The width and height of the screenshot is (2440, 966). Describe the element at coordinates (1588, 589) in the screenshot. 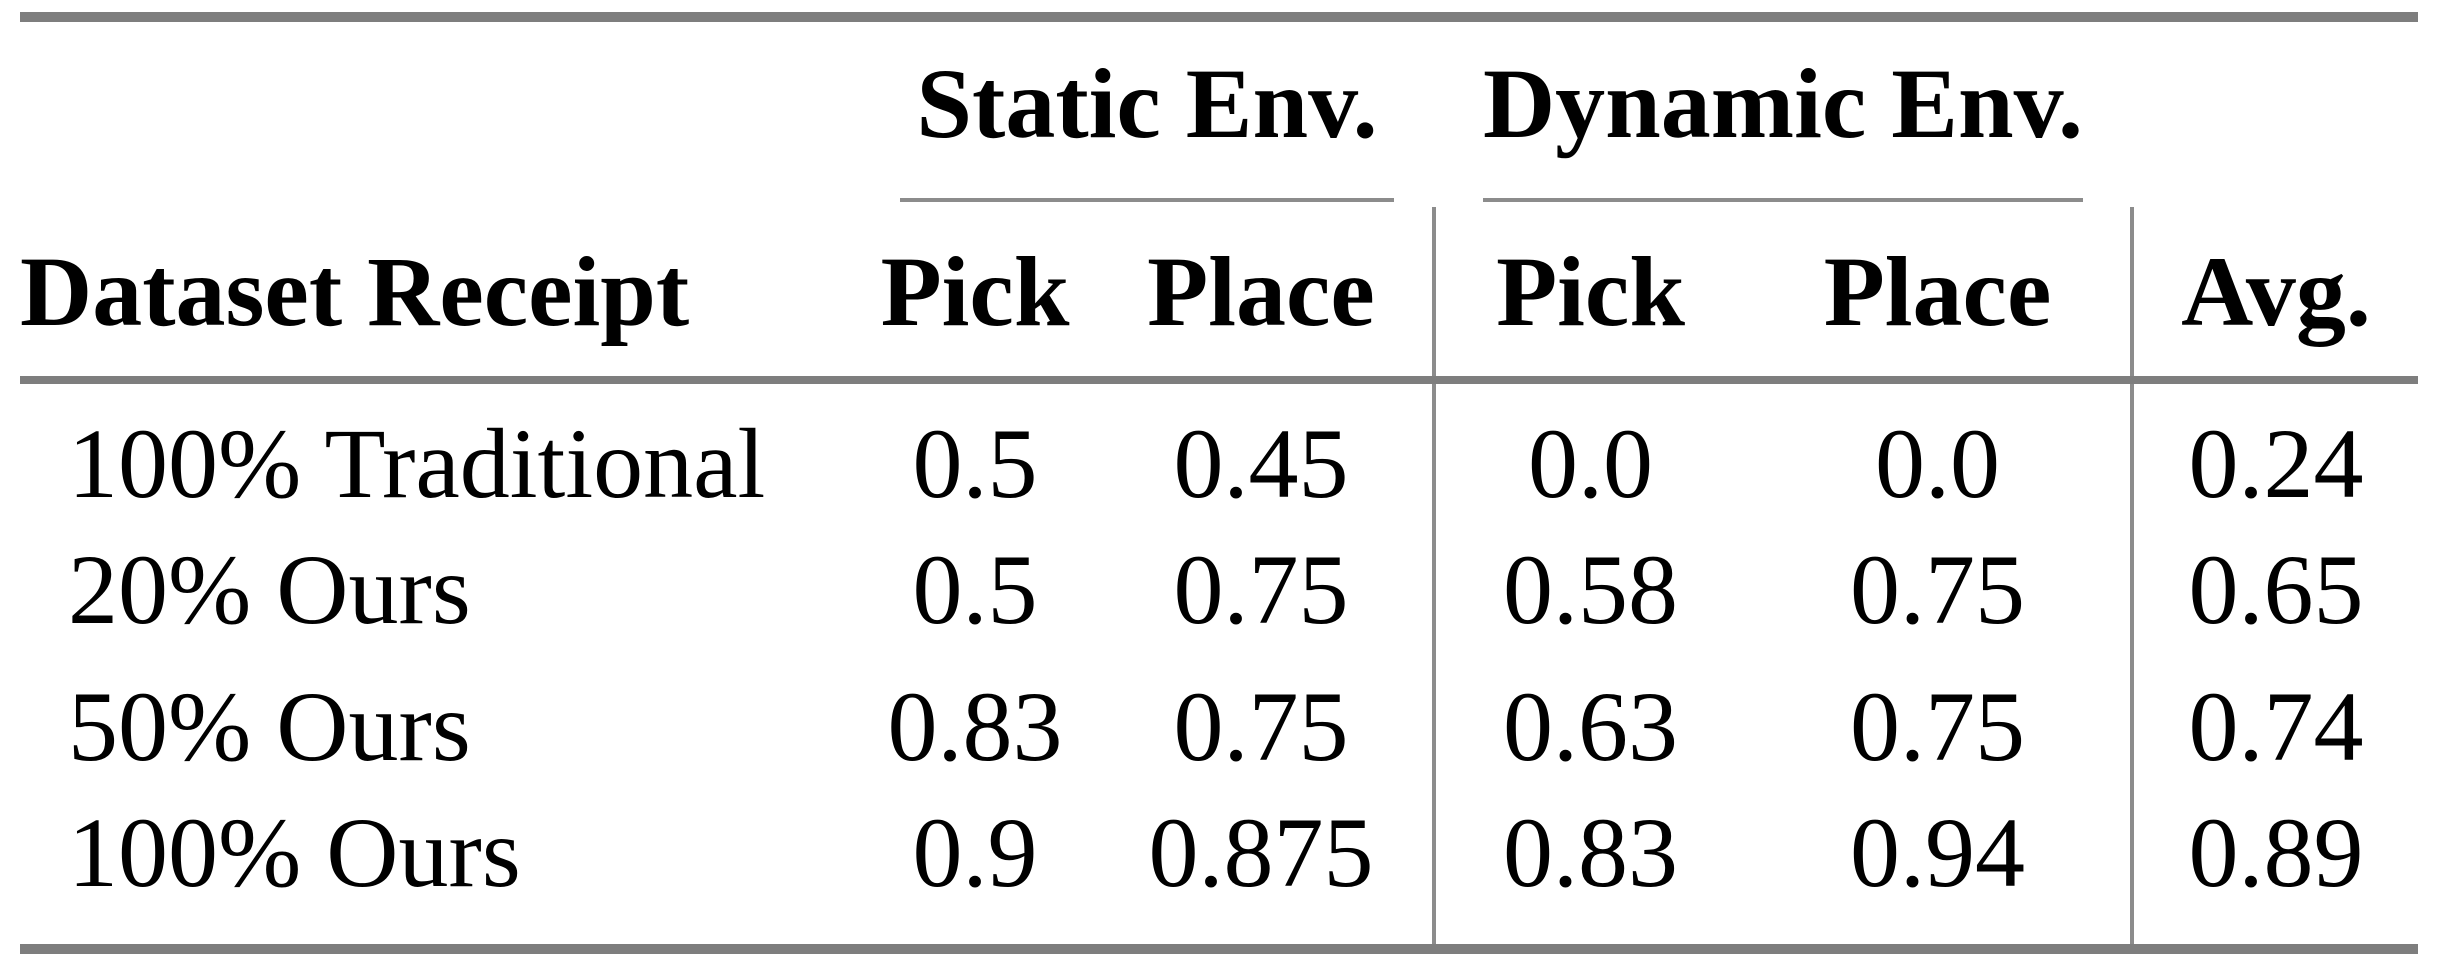

I see `cell-dynamic-pick: 0.58` at that location.